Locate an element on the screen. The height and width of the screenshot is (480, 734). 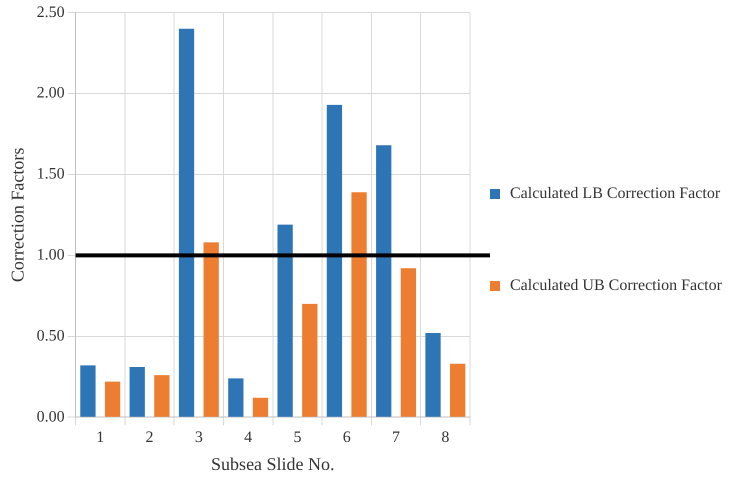
x-tick-label: 1 is located at coordinates (100, 437).